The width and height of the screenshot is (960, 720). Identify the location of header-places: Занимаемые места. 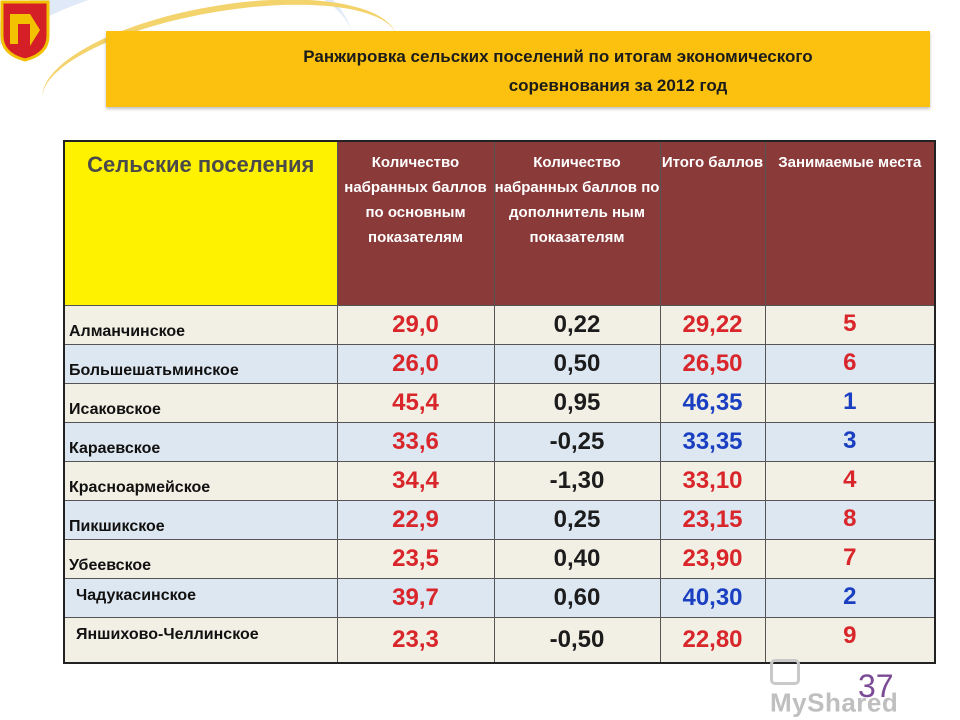
(850, 223).